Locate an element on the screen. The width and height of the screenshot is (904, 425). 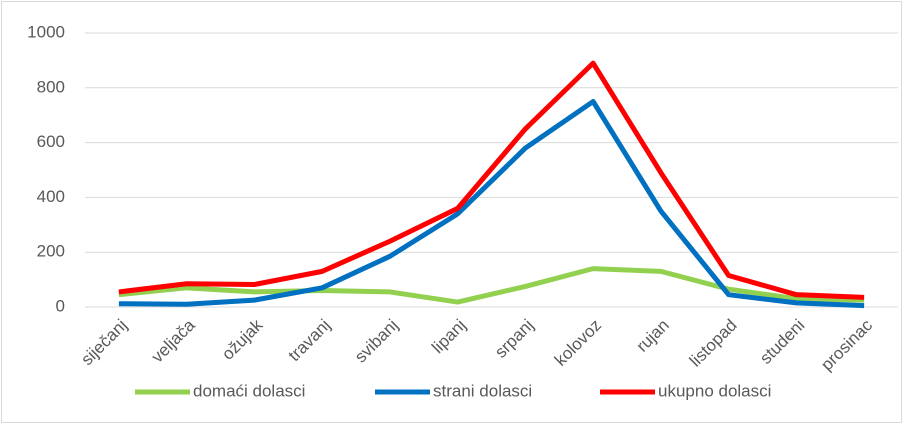
y-tick-label: 1000 is located at coordinates (46, 31).